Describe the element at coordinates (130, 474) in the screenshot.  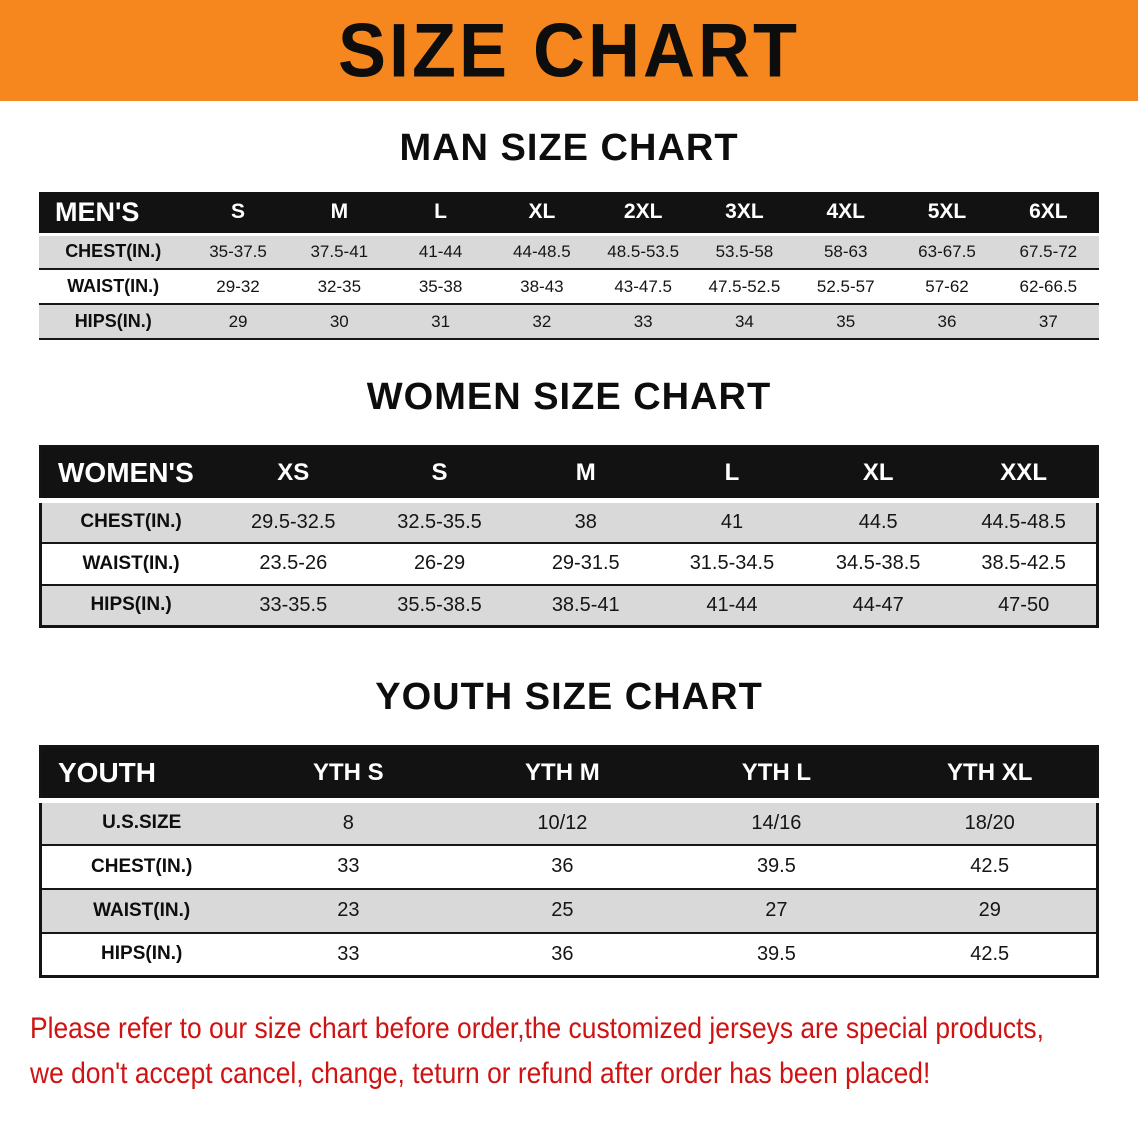
I see `table-title-cell: WOMEN'S` at that location.